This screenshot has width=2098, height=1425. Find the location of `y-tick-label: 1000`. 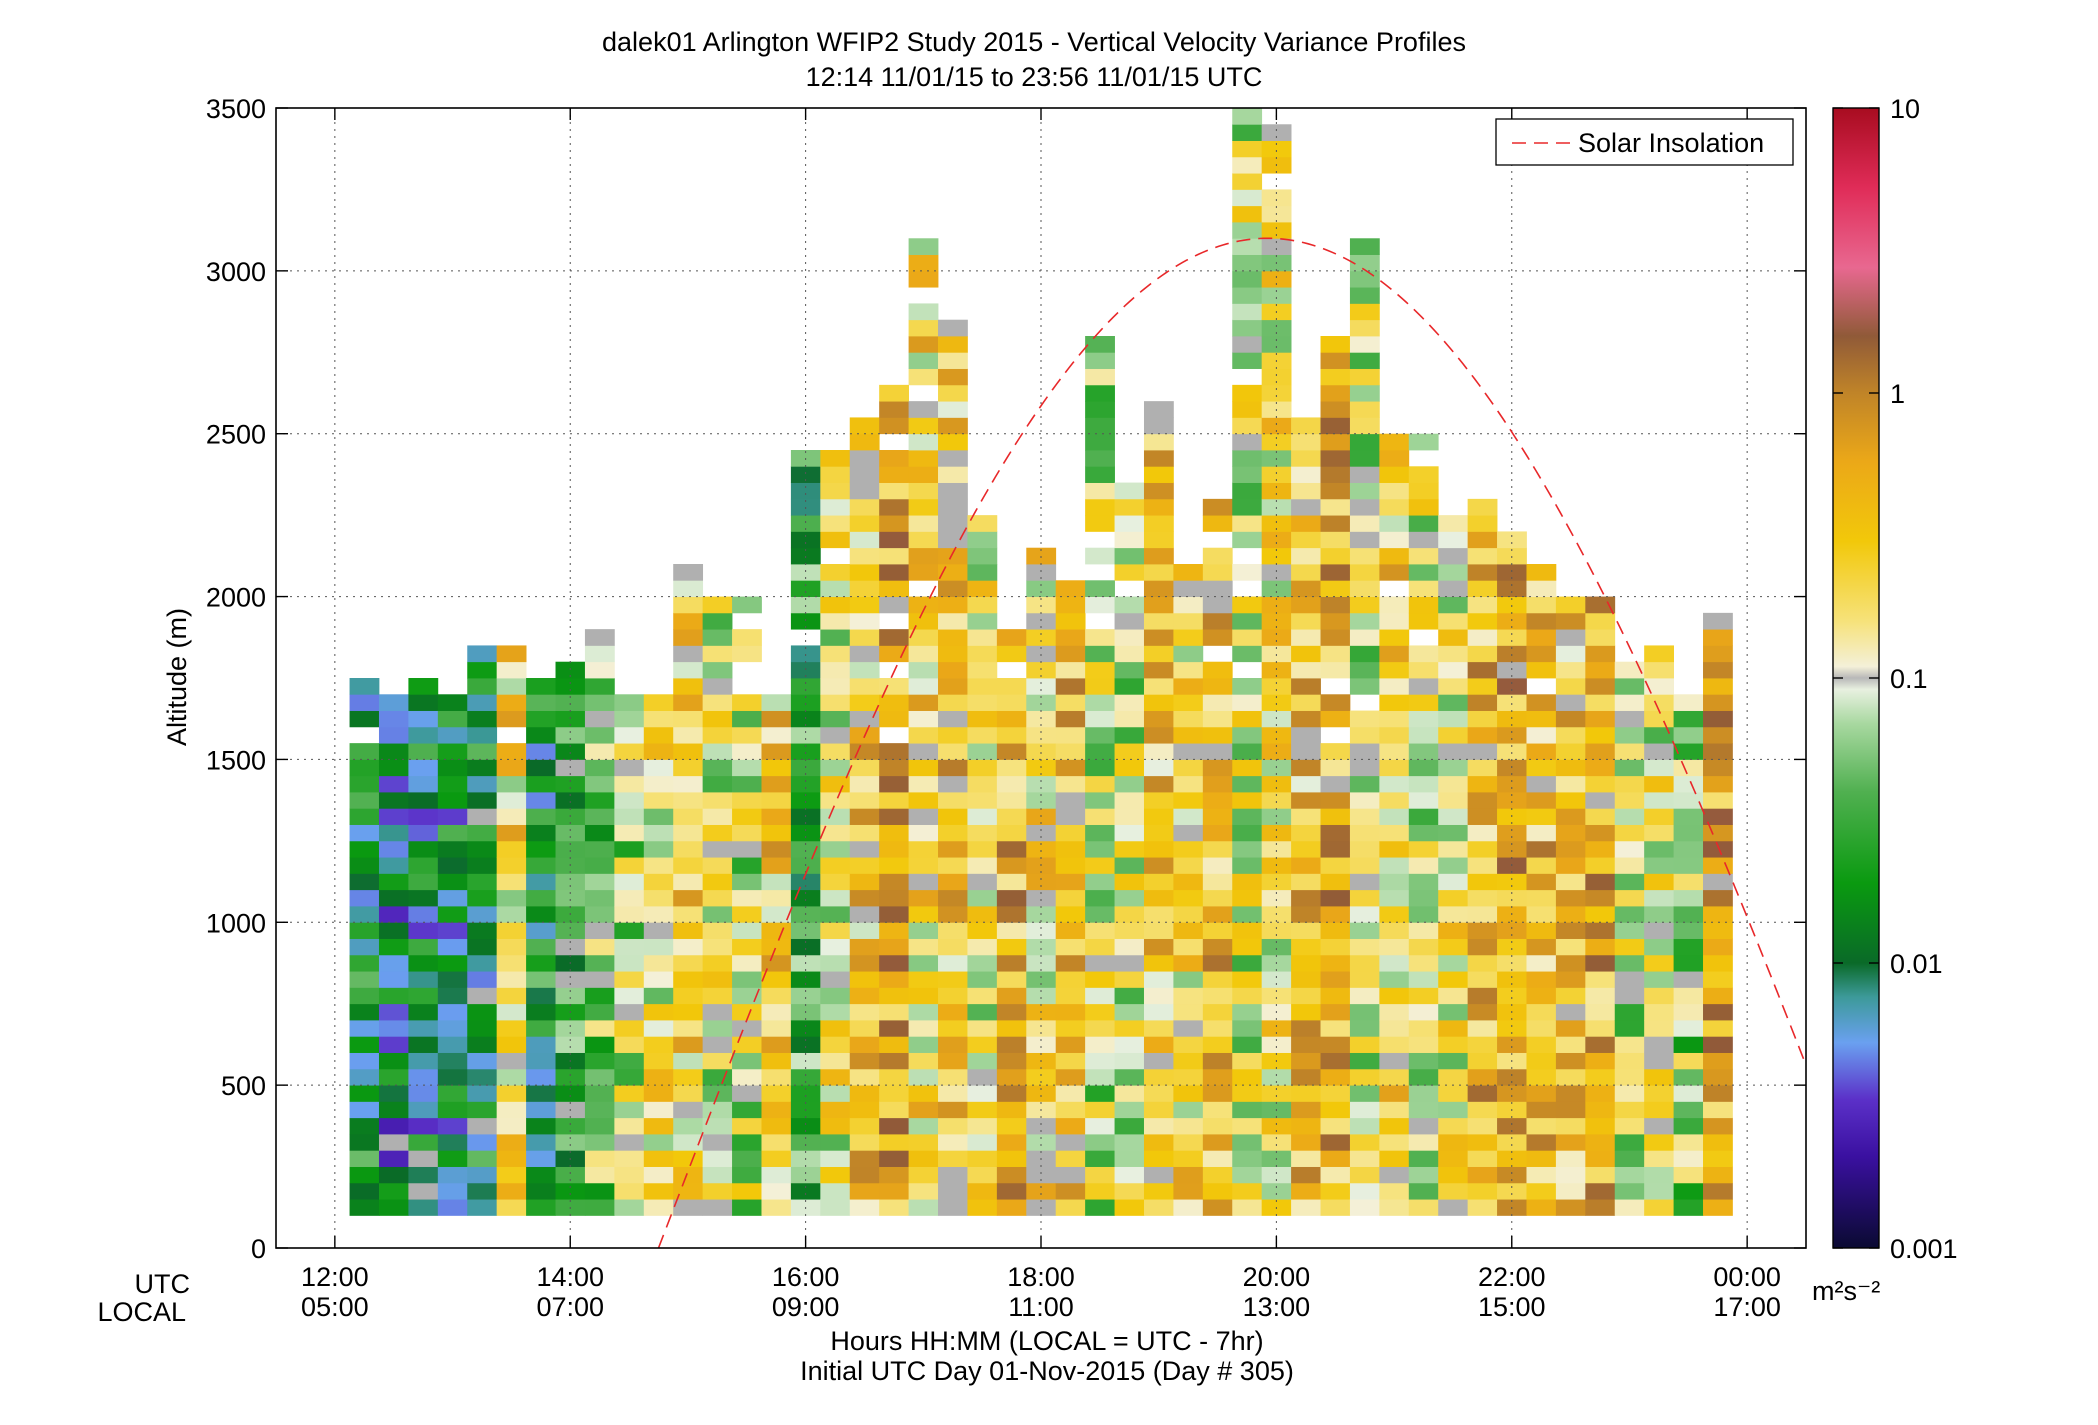

y-tick-label: 1000 is located at coordinates (236, 923).